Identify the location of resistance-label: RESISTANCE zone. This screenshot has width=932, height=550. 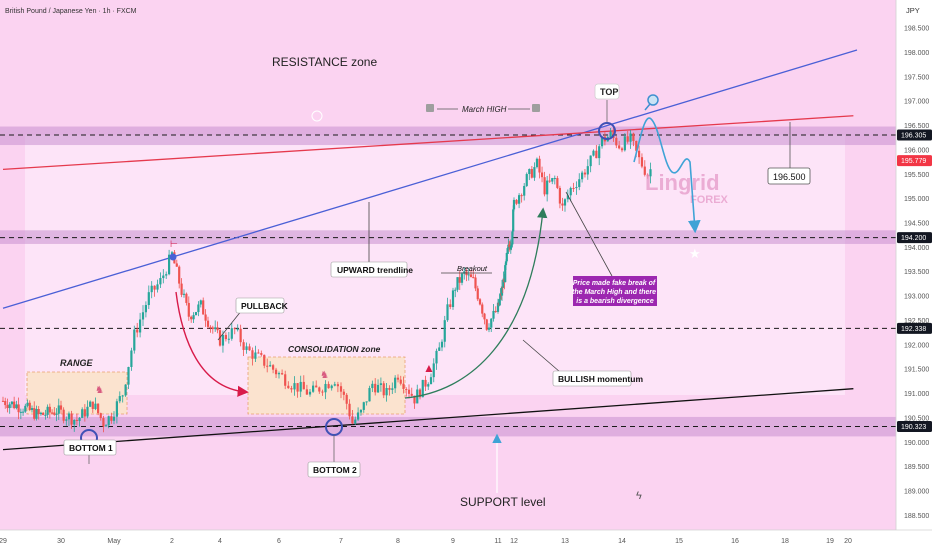
(324, 62).